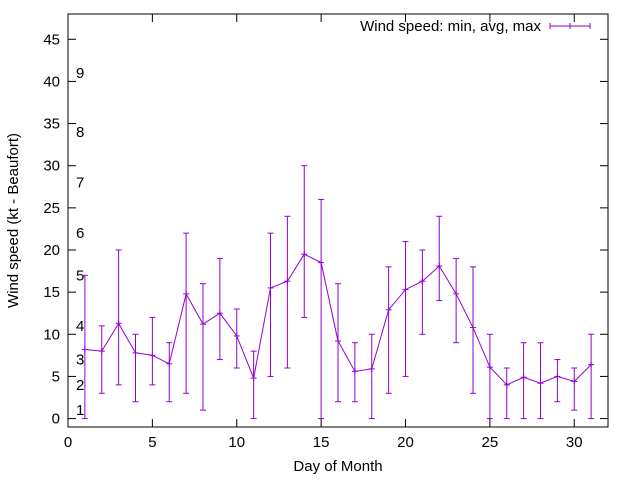 Image resolution: width=640 pixels, height=480 pixels. I want to click on y-tick-label: 40, so click(51, 81).